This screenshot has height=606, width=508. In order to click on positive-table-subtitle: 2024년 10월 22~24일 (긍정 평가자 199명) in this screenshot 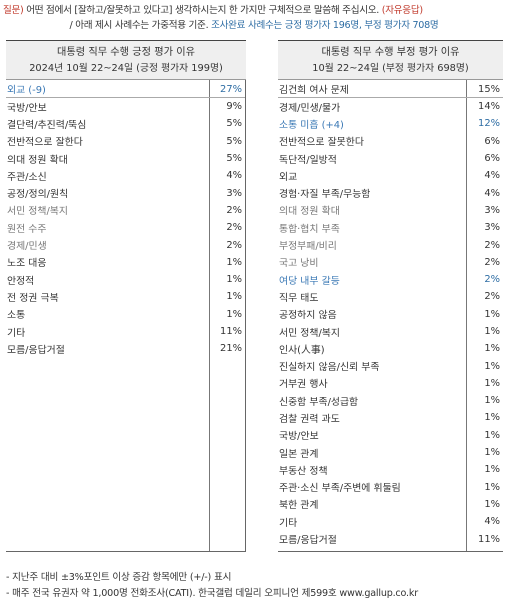, I will do `click(126, 68)`.